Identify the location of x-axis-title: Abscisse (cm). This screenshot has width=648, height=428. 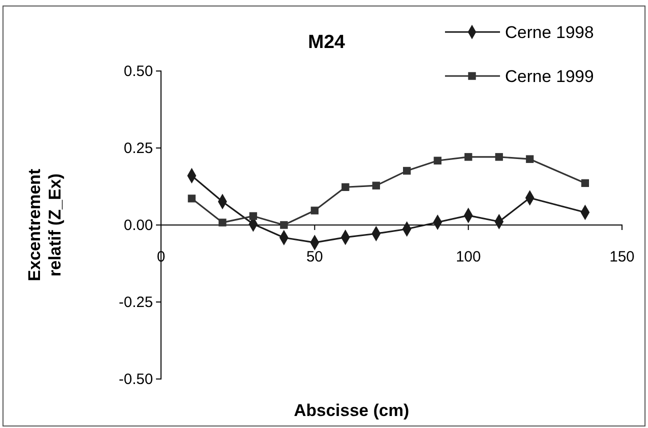
(352, 410).